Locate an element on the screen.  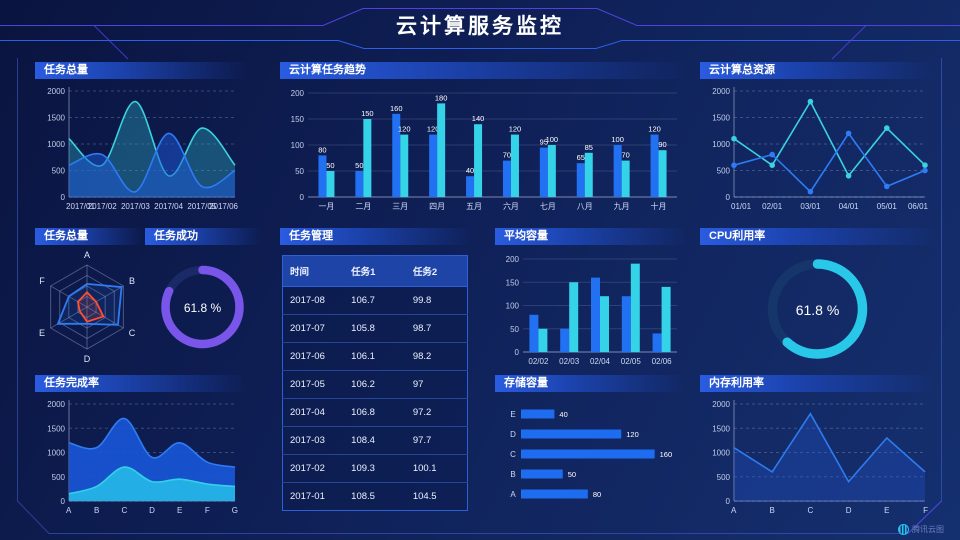
table-cell: 108.5 is located at coordinates (375, 496).